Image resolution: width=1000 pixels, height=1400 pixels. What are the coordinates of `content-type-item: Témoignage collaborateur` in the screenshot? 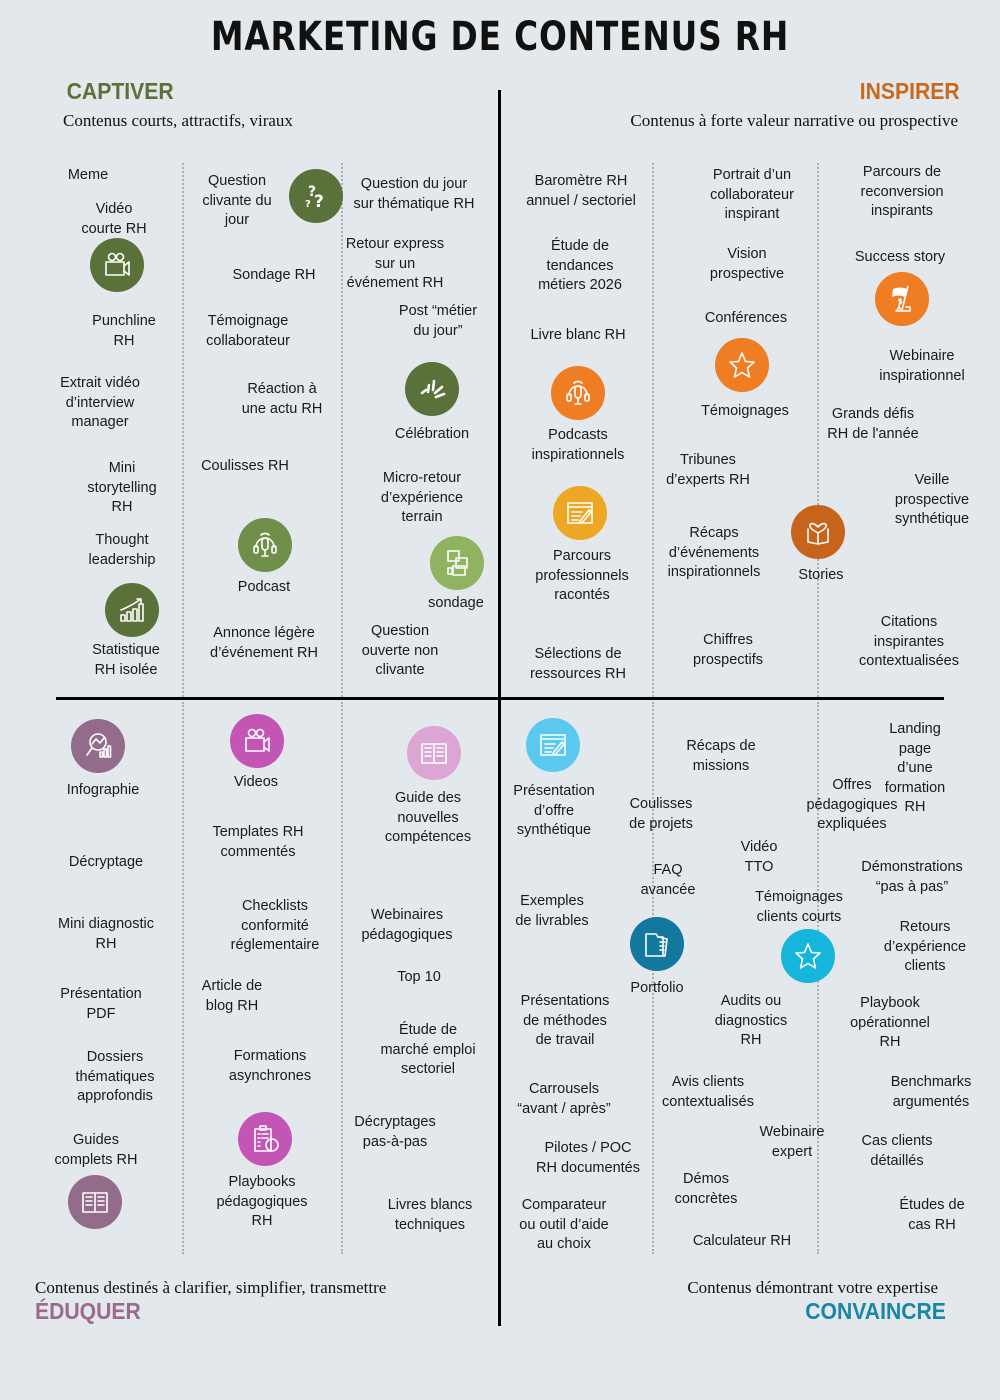 It's located at (248, 331).